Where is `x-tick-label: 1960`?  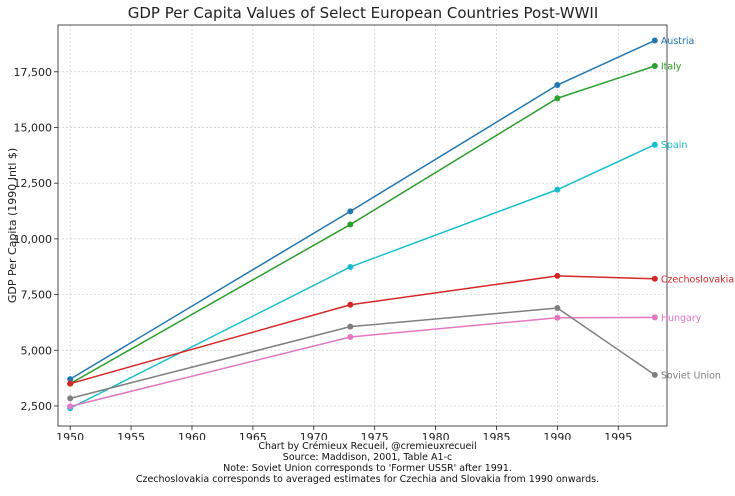
x-tick-label: 1960 is located at coordinates (192, 435).